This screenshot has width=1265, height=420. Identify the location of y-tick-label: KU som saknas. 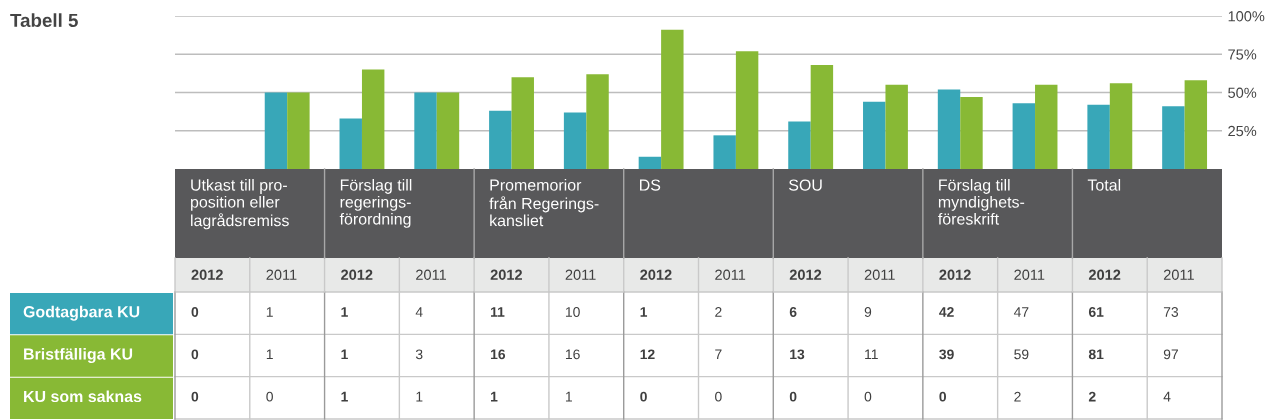
(83, 396).